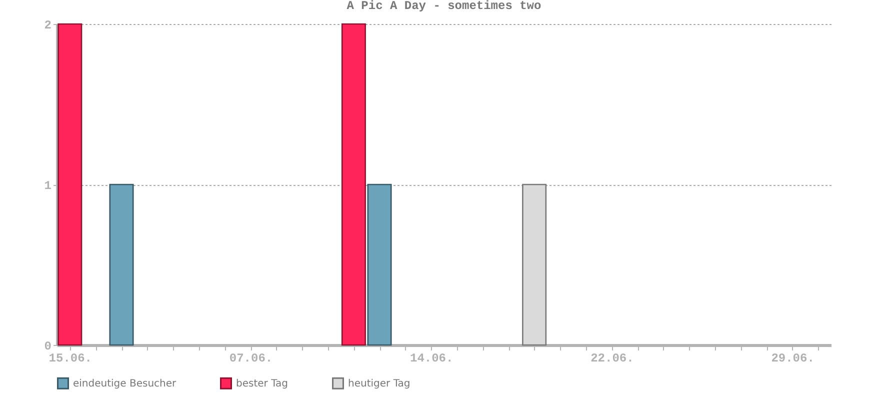  I want to click on y-tick-label: 1, so click(48, 186).